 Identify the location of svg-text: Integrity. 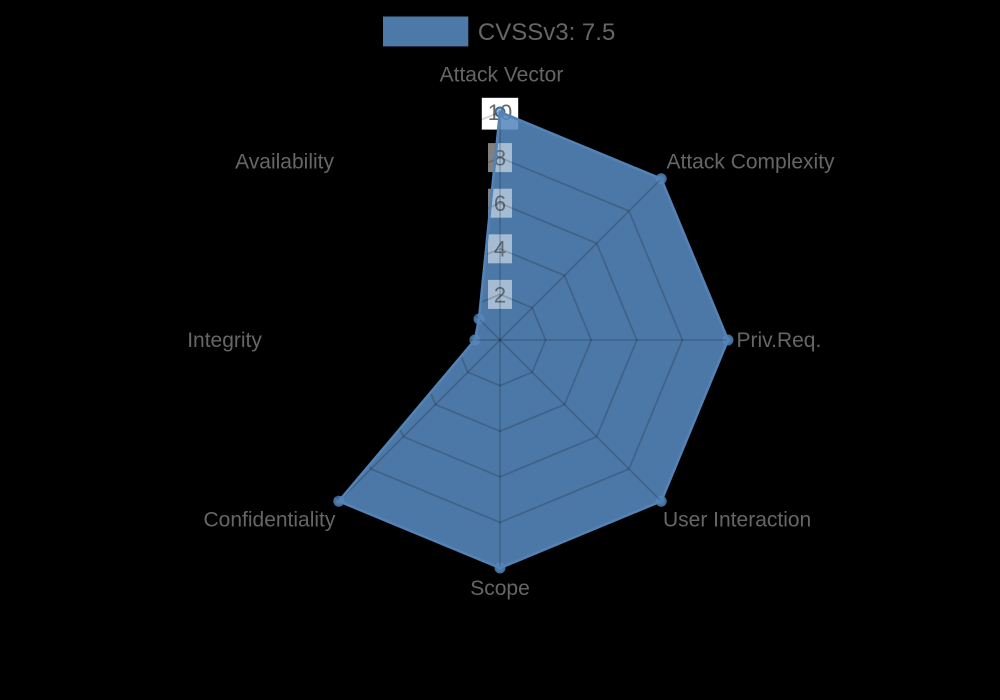
(224, 340).